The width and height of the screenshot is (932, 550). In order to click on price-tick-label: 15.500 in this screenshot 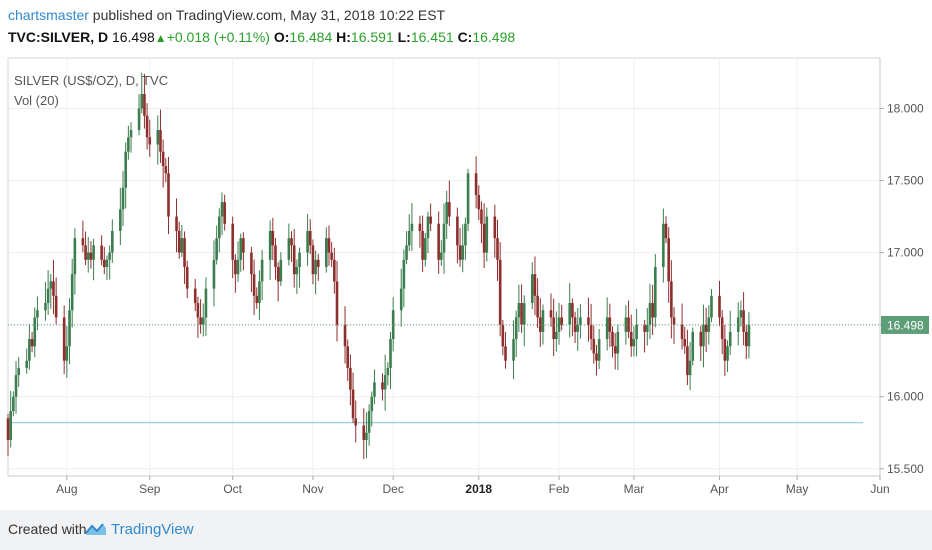, I will do `click(905, 469)`.